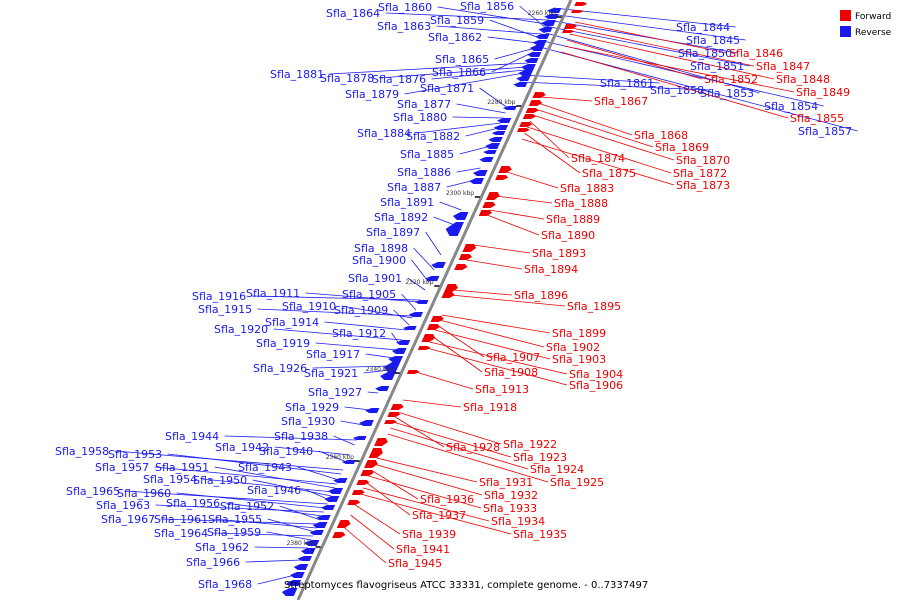  What do you see at coordinates (379, 260) in the screenshot?
I see `gene-label-sfla-1900: Sfla_1900` at bounding box center [379, 260].